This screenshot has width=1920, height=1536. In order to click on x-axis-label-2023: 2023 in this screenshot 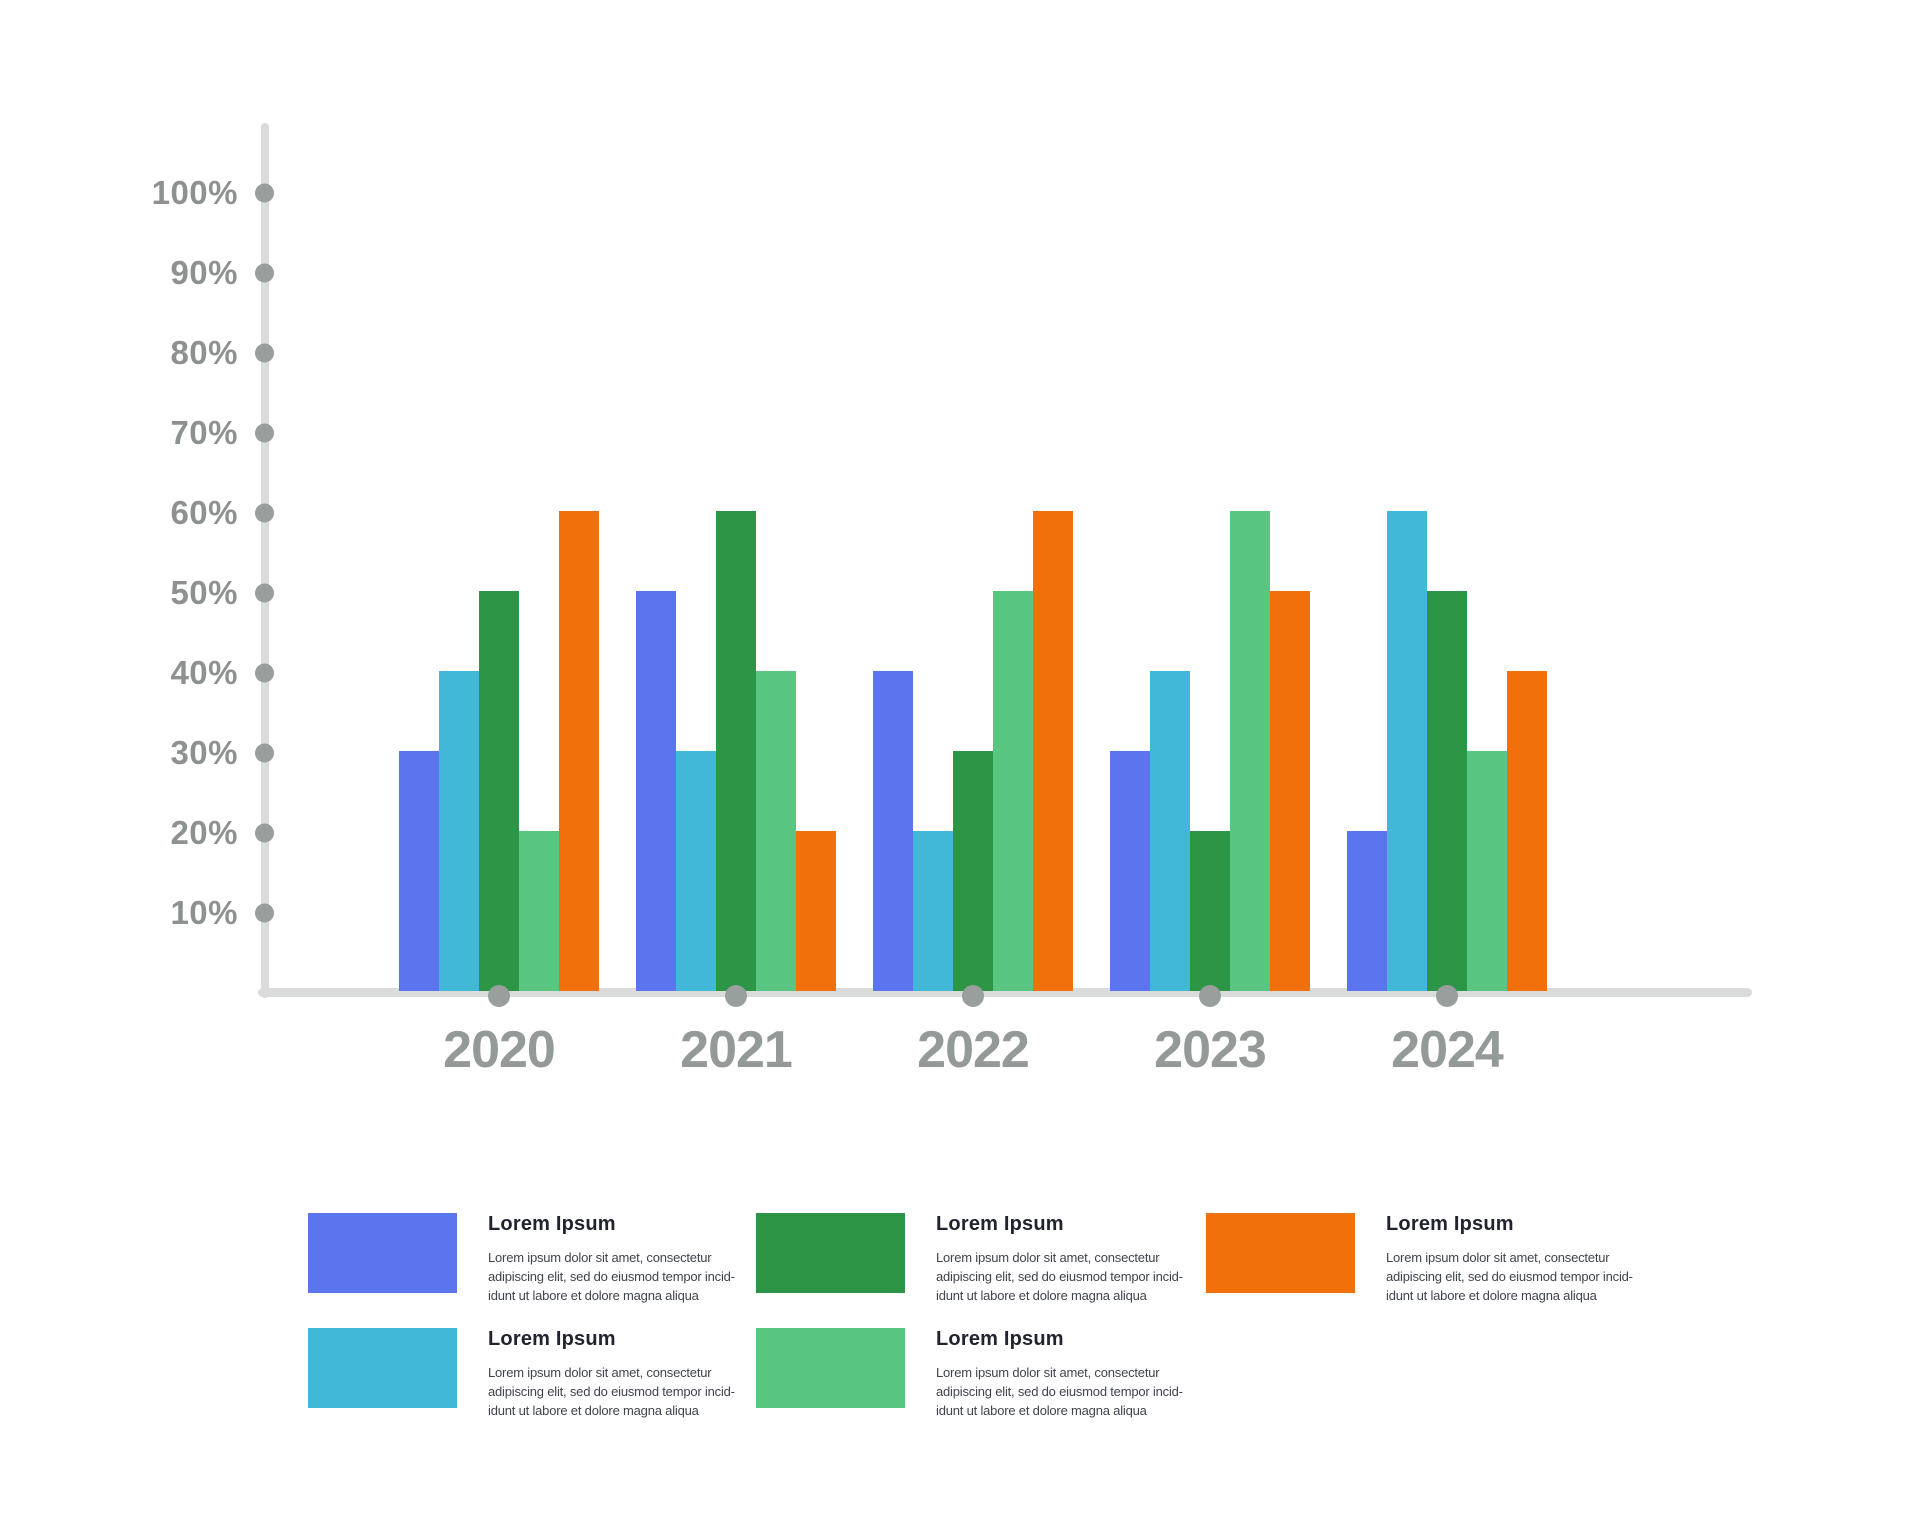, I will do `click(1210, 1050)`.